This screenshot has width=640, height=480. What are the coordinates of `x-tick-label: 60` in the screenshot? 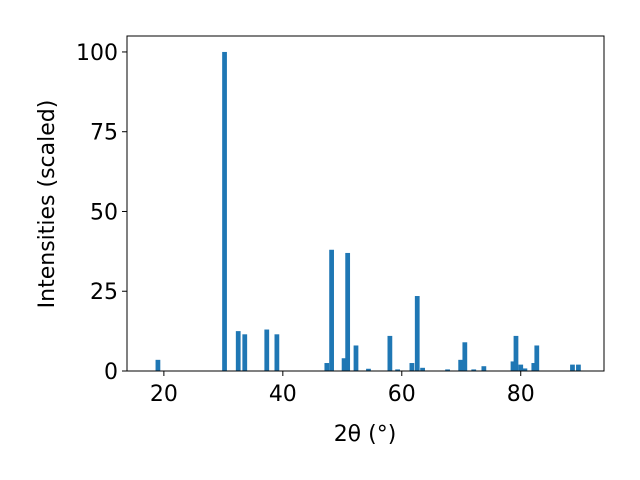 It's located at (402, 394).